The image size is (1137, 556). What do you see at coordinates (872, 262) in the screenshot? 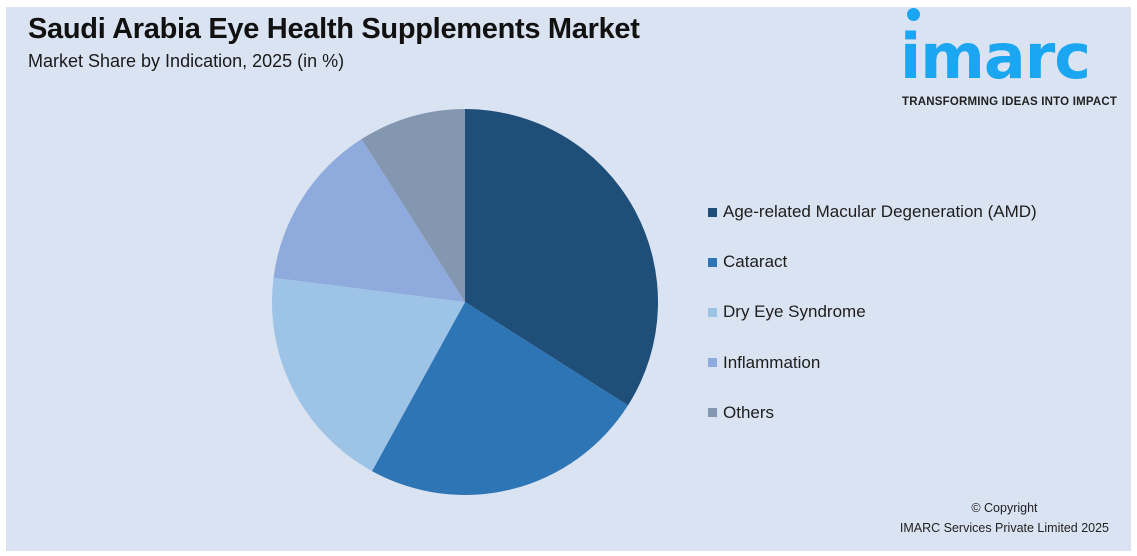
I see `legend-item-cataract: Cataract` at bounding box center [872, 262].